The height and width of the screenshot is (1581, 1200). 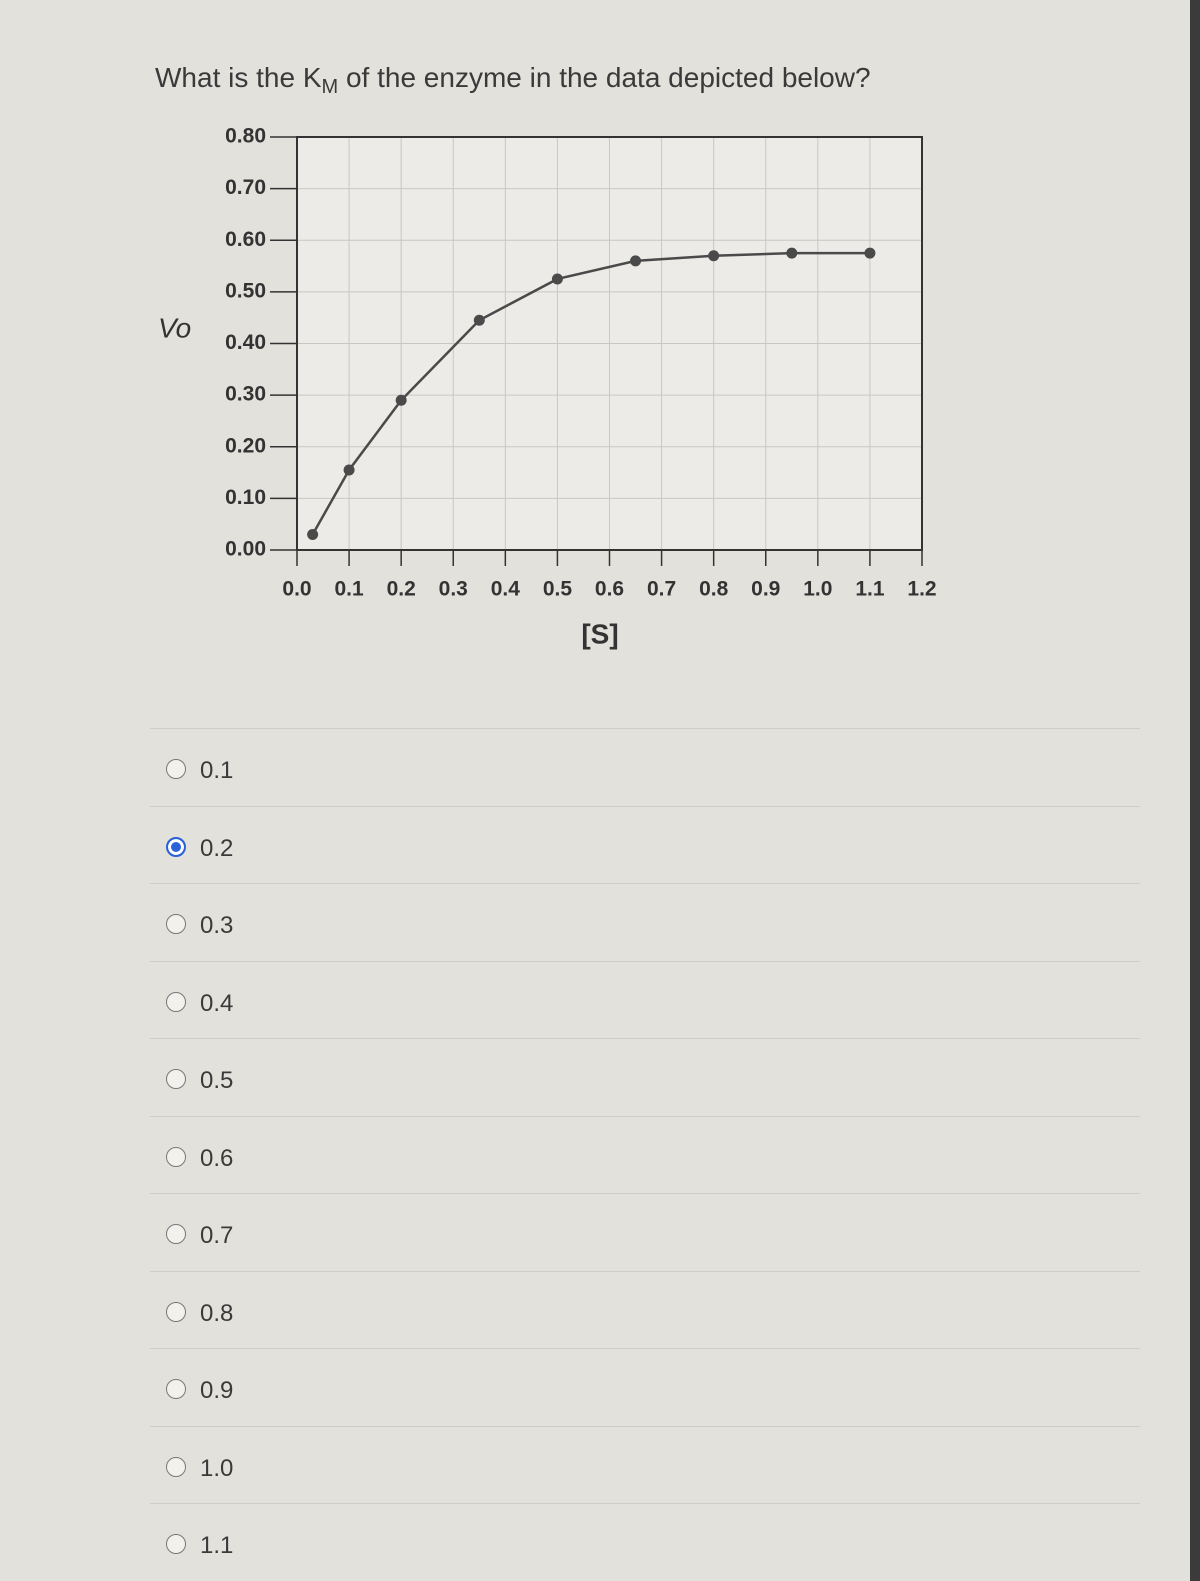 I want to click on y-tick-label: 0.60, so click(x=245, y=239).